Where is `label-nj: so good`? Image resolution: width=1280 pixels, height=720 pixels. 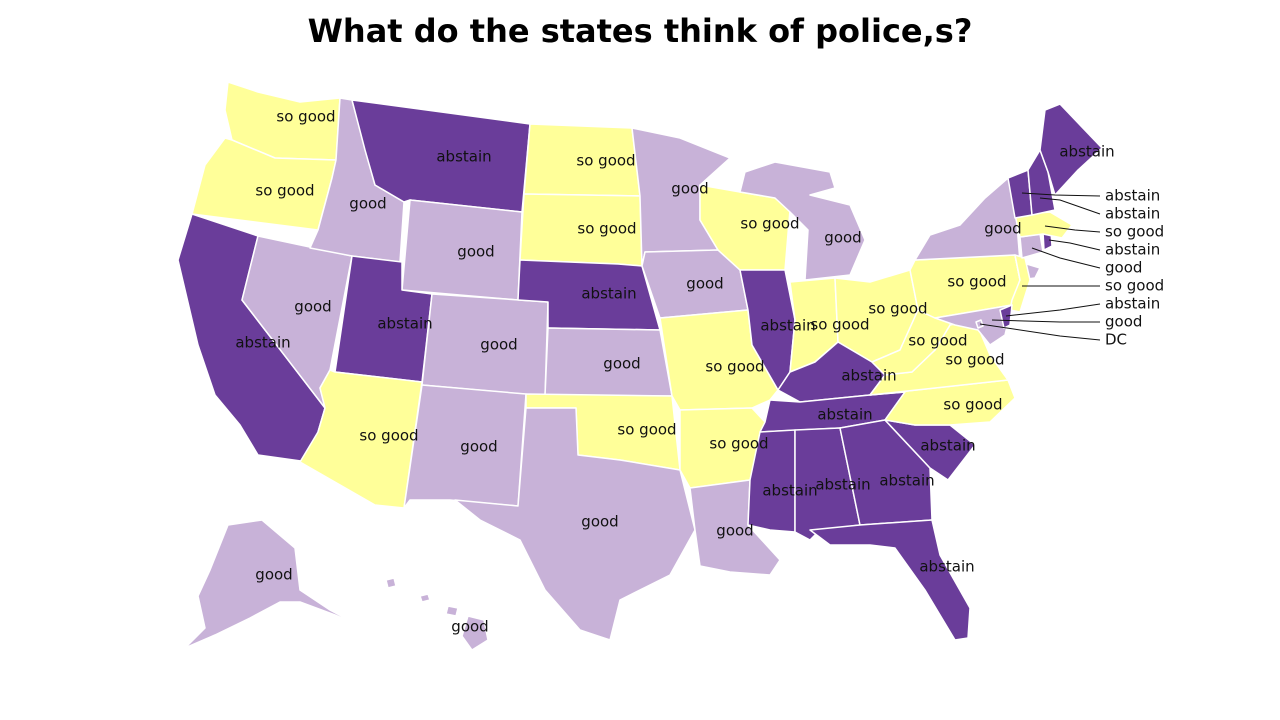 label-nj: so good is located at coordinates (1134, 286).